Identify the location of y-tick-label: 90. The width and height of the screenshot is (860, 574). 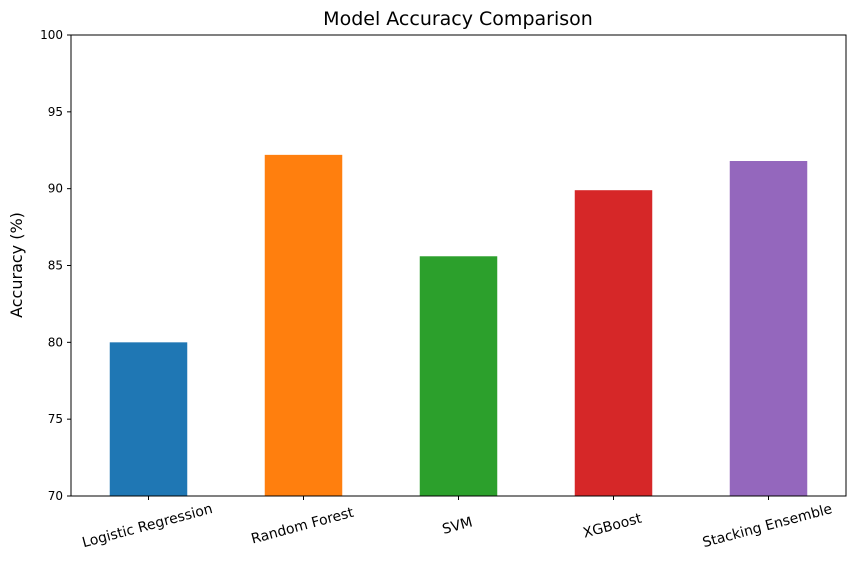
(55, 189).